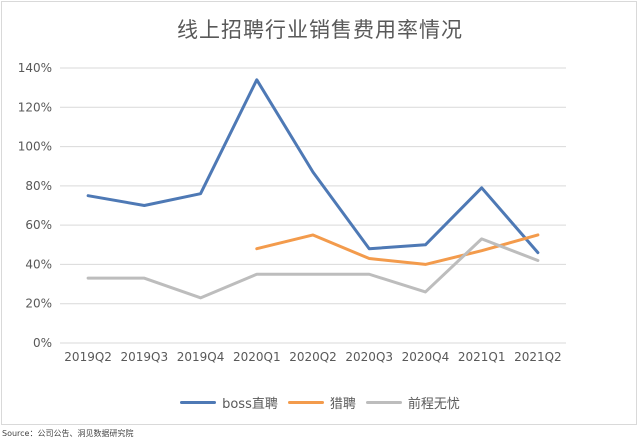 The height and width of the screenshot is (439, 640). Describe the element at coordinates (35, 107) in the screenshot. I see `y-tick-label: 120%` at that location.